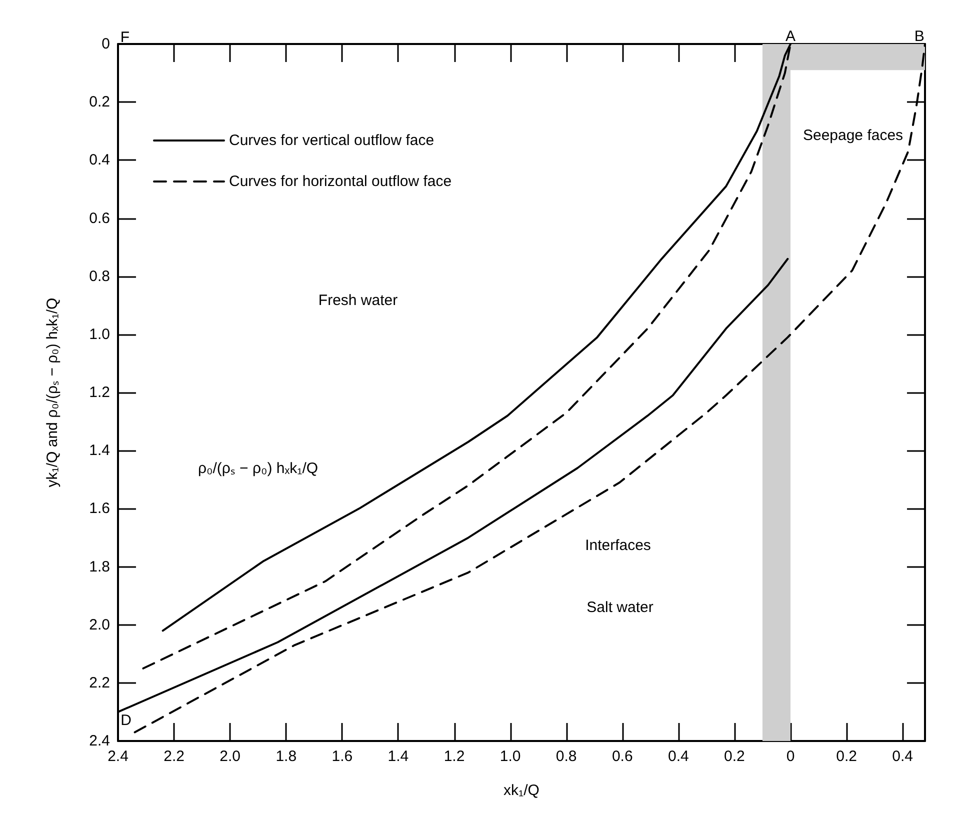 Image resolution: width=955 pixels, height=839 pixels. Describe the element at coordinates (358, 300) in the screenshot. I see `annotation: Fresh water` at that location.